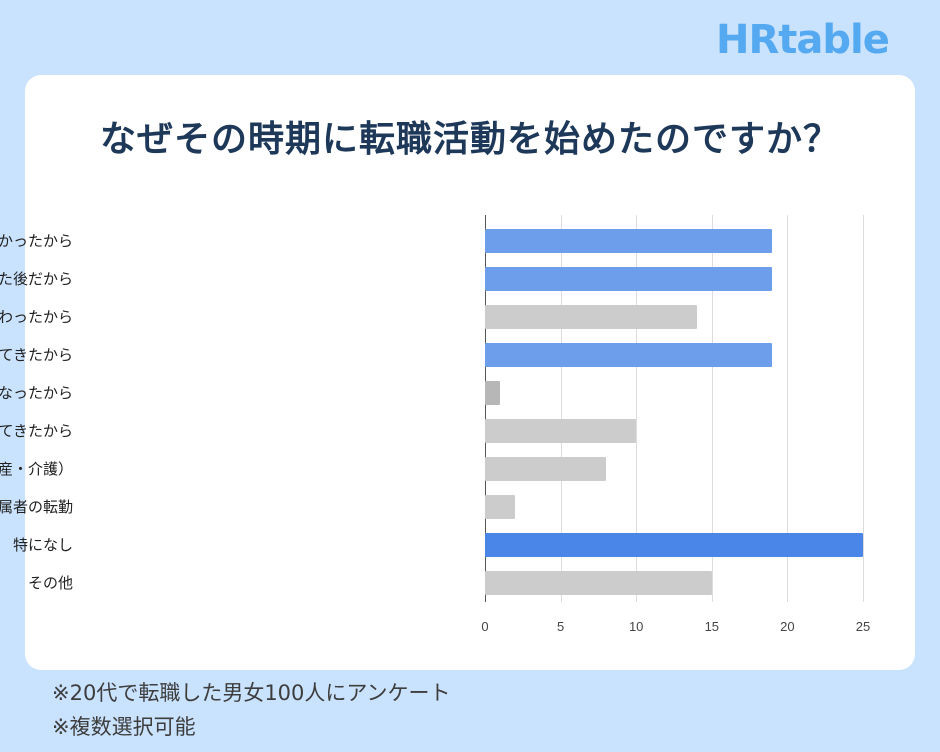  What do you see at coordinates (863, 626) in the screenshot?
I see `x-tick-label: 25` at bounding box center [863, 626].